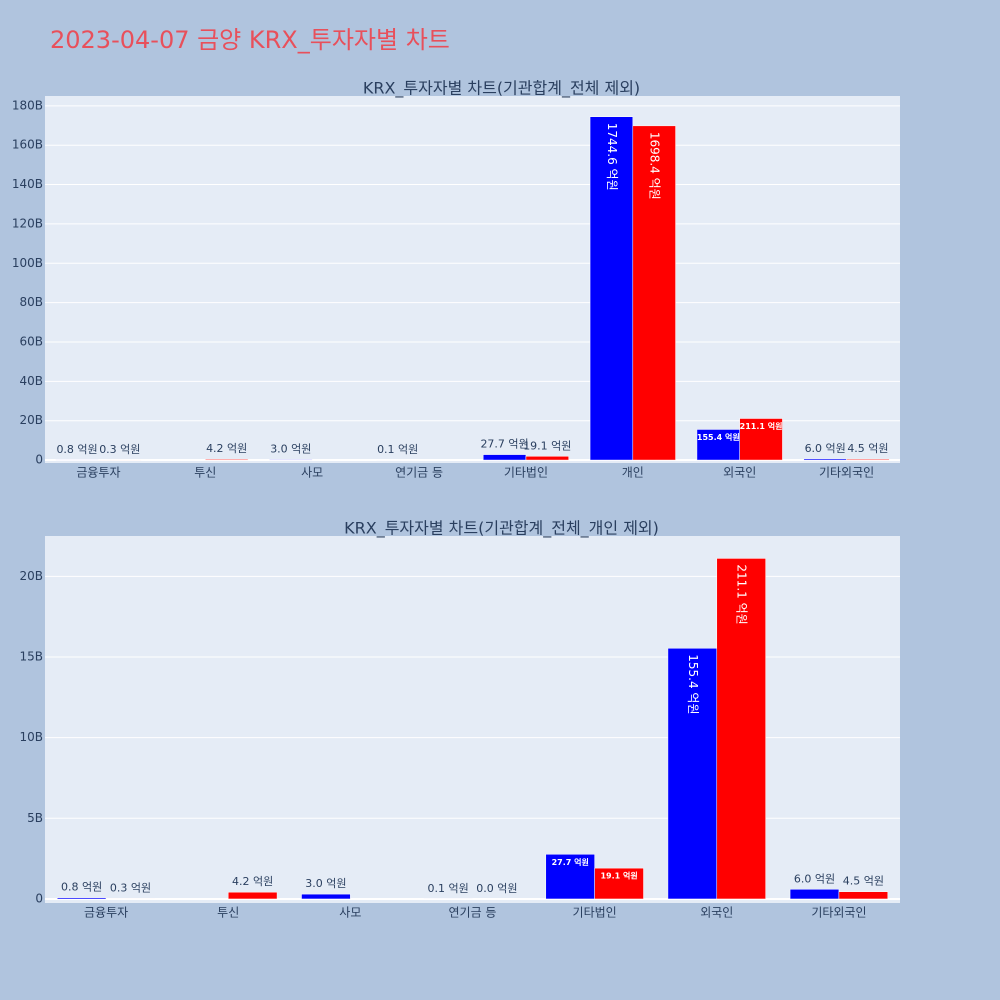 This screenshot has width=1000, height=1000. I want to click on y-tick-label: 140B, so click(27, 184).